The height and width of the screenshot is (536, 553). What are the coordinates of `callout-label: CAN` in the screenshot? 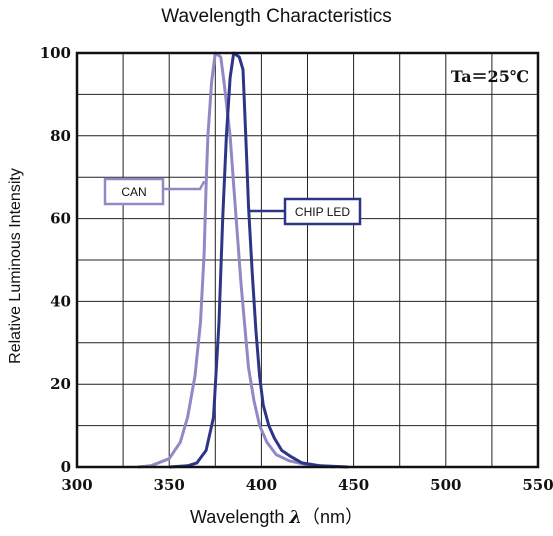 It's located at (133, 192).